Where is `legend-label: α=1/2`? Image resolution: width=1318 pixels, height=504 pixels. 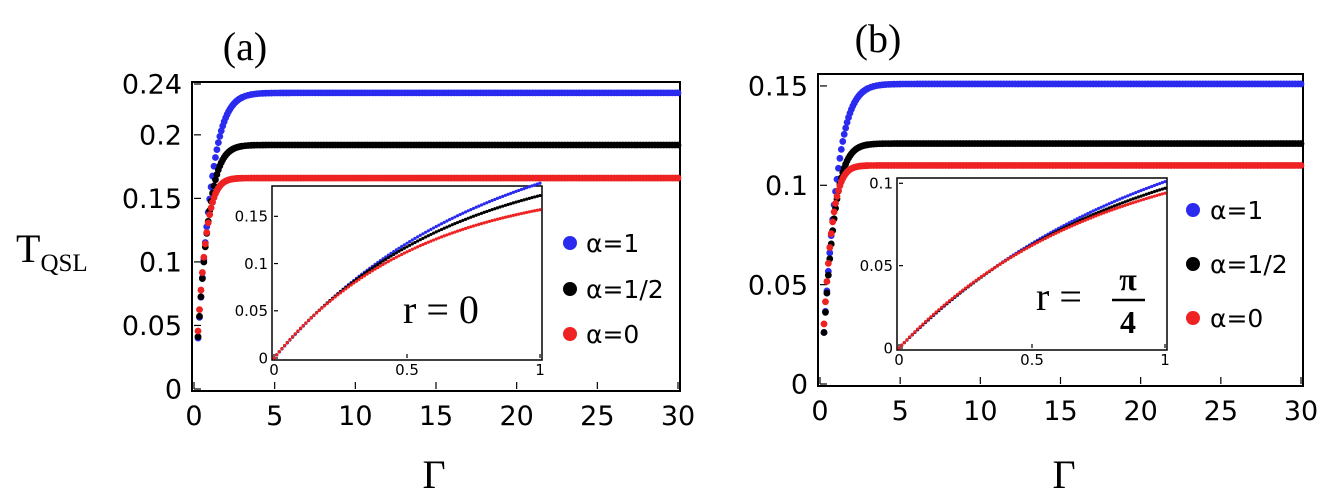 legend-label: α=1/2 is located at coordinates (1249, 264).